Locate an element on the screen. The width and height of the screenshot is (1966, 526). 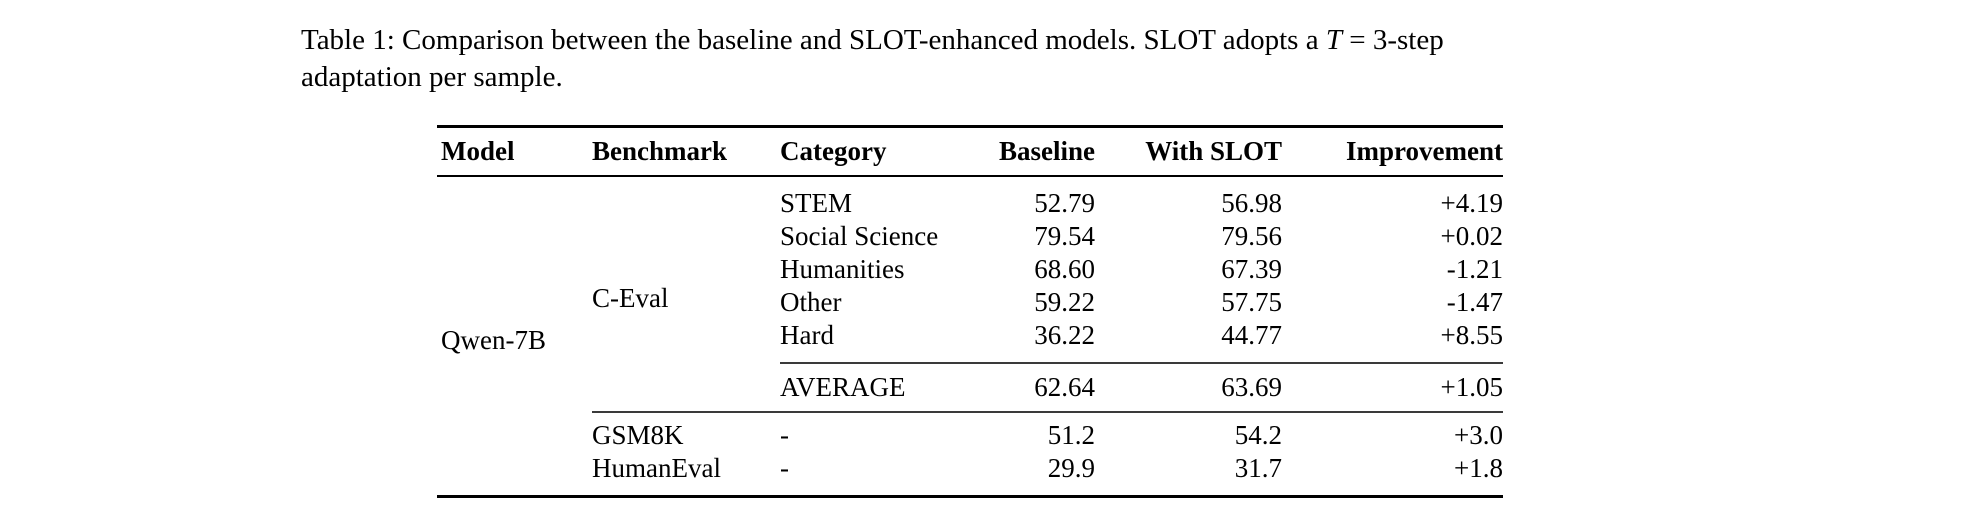
baseline-value: 79.54 is located at coordinates (1064, 235).